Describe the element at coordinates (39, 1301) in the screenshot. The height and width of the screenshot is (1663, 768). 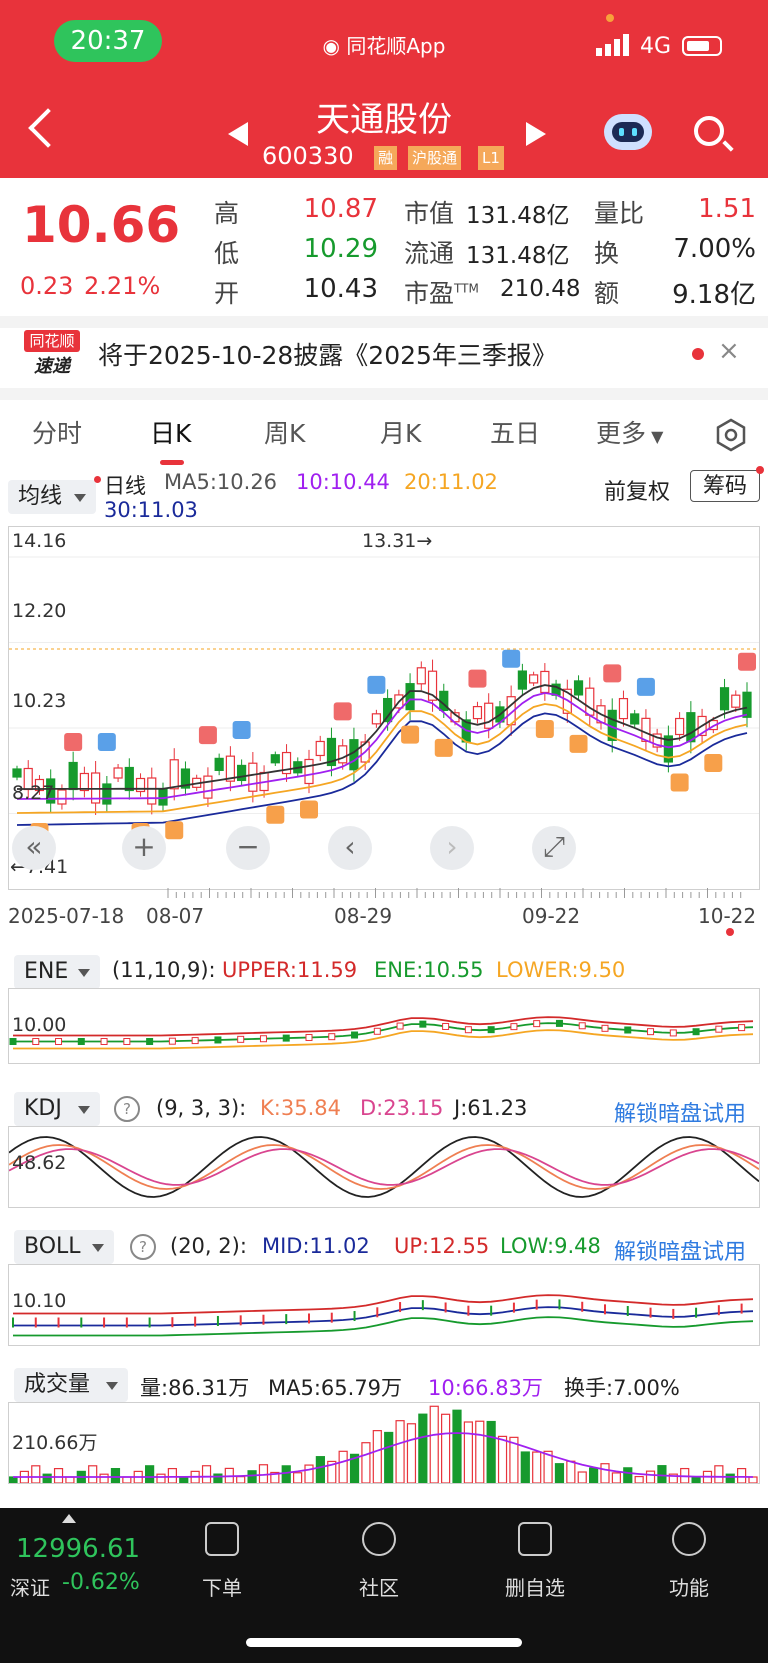
I see `boll-y-label: 10.10` at that location.